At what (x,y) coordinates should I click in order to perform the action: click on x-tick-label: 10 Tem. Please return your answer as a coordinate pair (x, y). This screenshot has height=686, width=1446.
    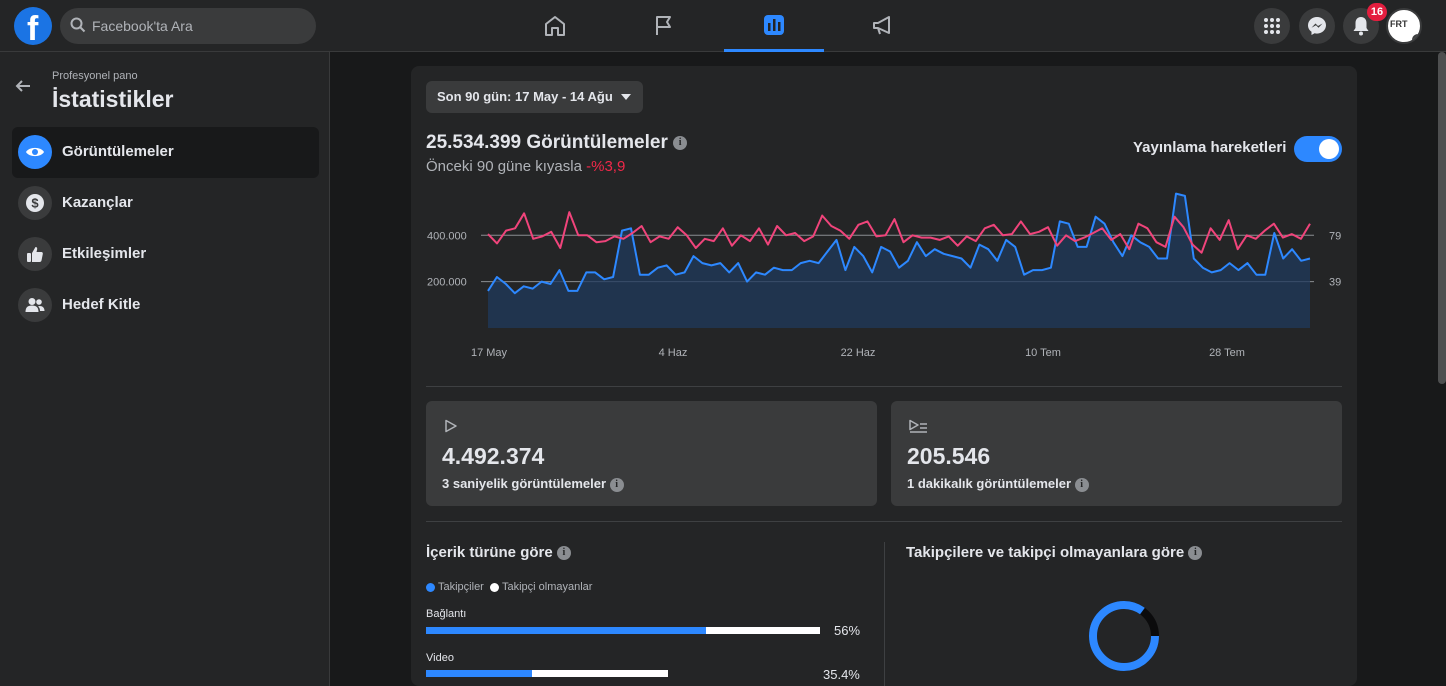
    Looking at the image, I should click on (1043, 353).